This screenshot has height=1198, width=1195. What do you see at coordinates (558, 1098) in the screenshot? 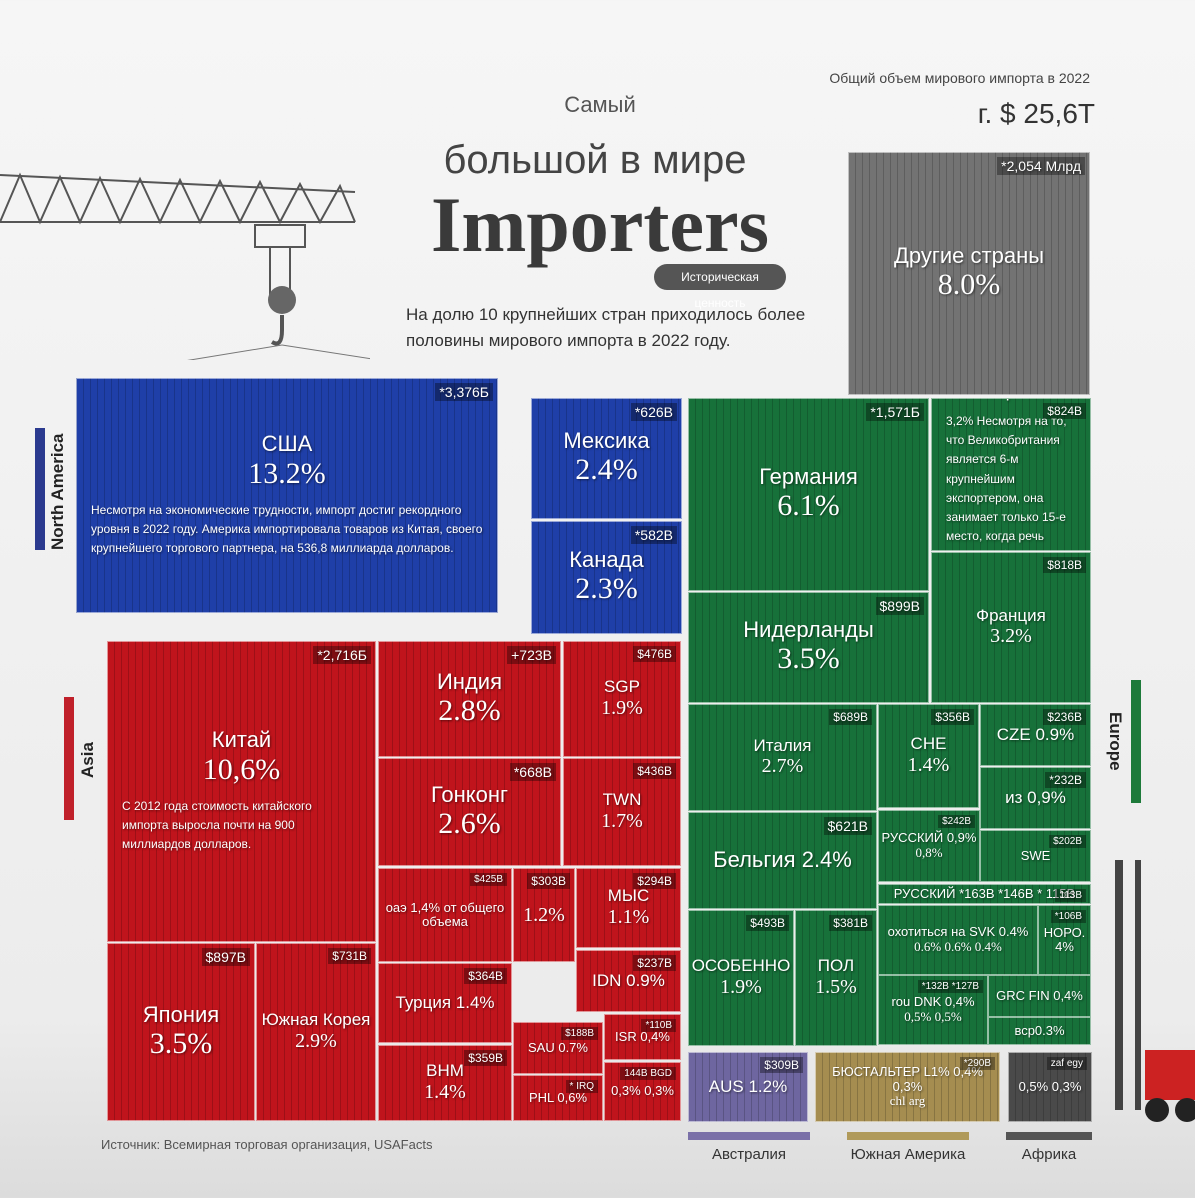
I see `country-cell: * IRQ PHL 0,6%` at bounding box center [558, 1098].